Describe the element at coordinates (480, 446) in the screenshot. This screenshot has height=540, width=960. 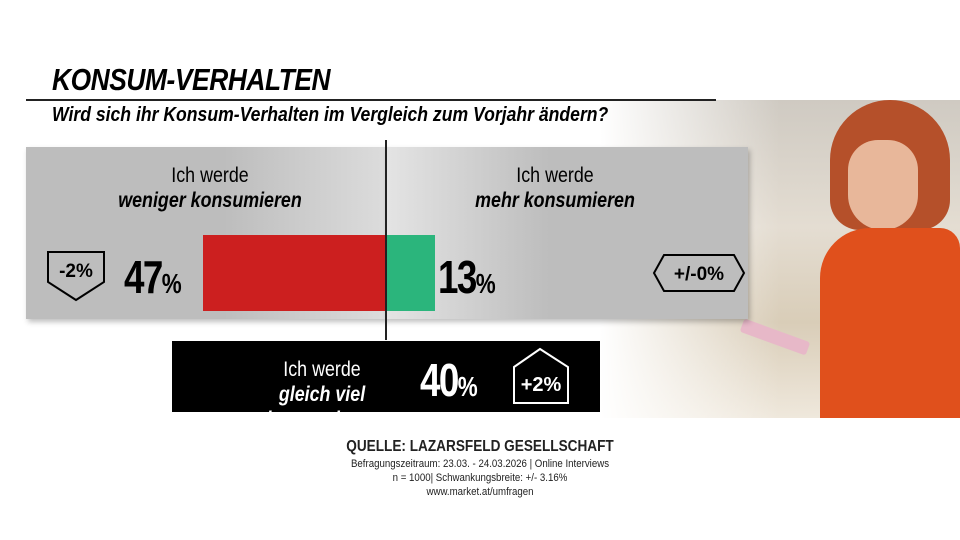
I see `source-title: QUELLE: LAZARSFELD GESELLSCHAFT` at that location.